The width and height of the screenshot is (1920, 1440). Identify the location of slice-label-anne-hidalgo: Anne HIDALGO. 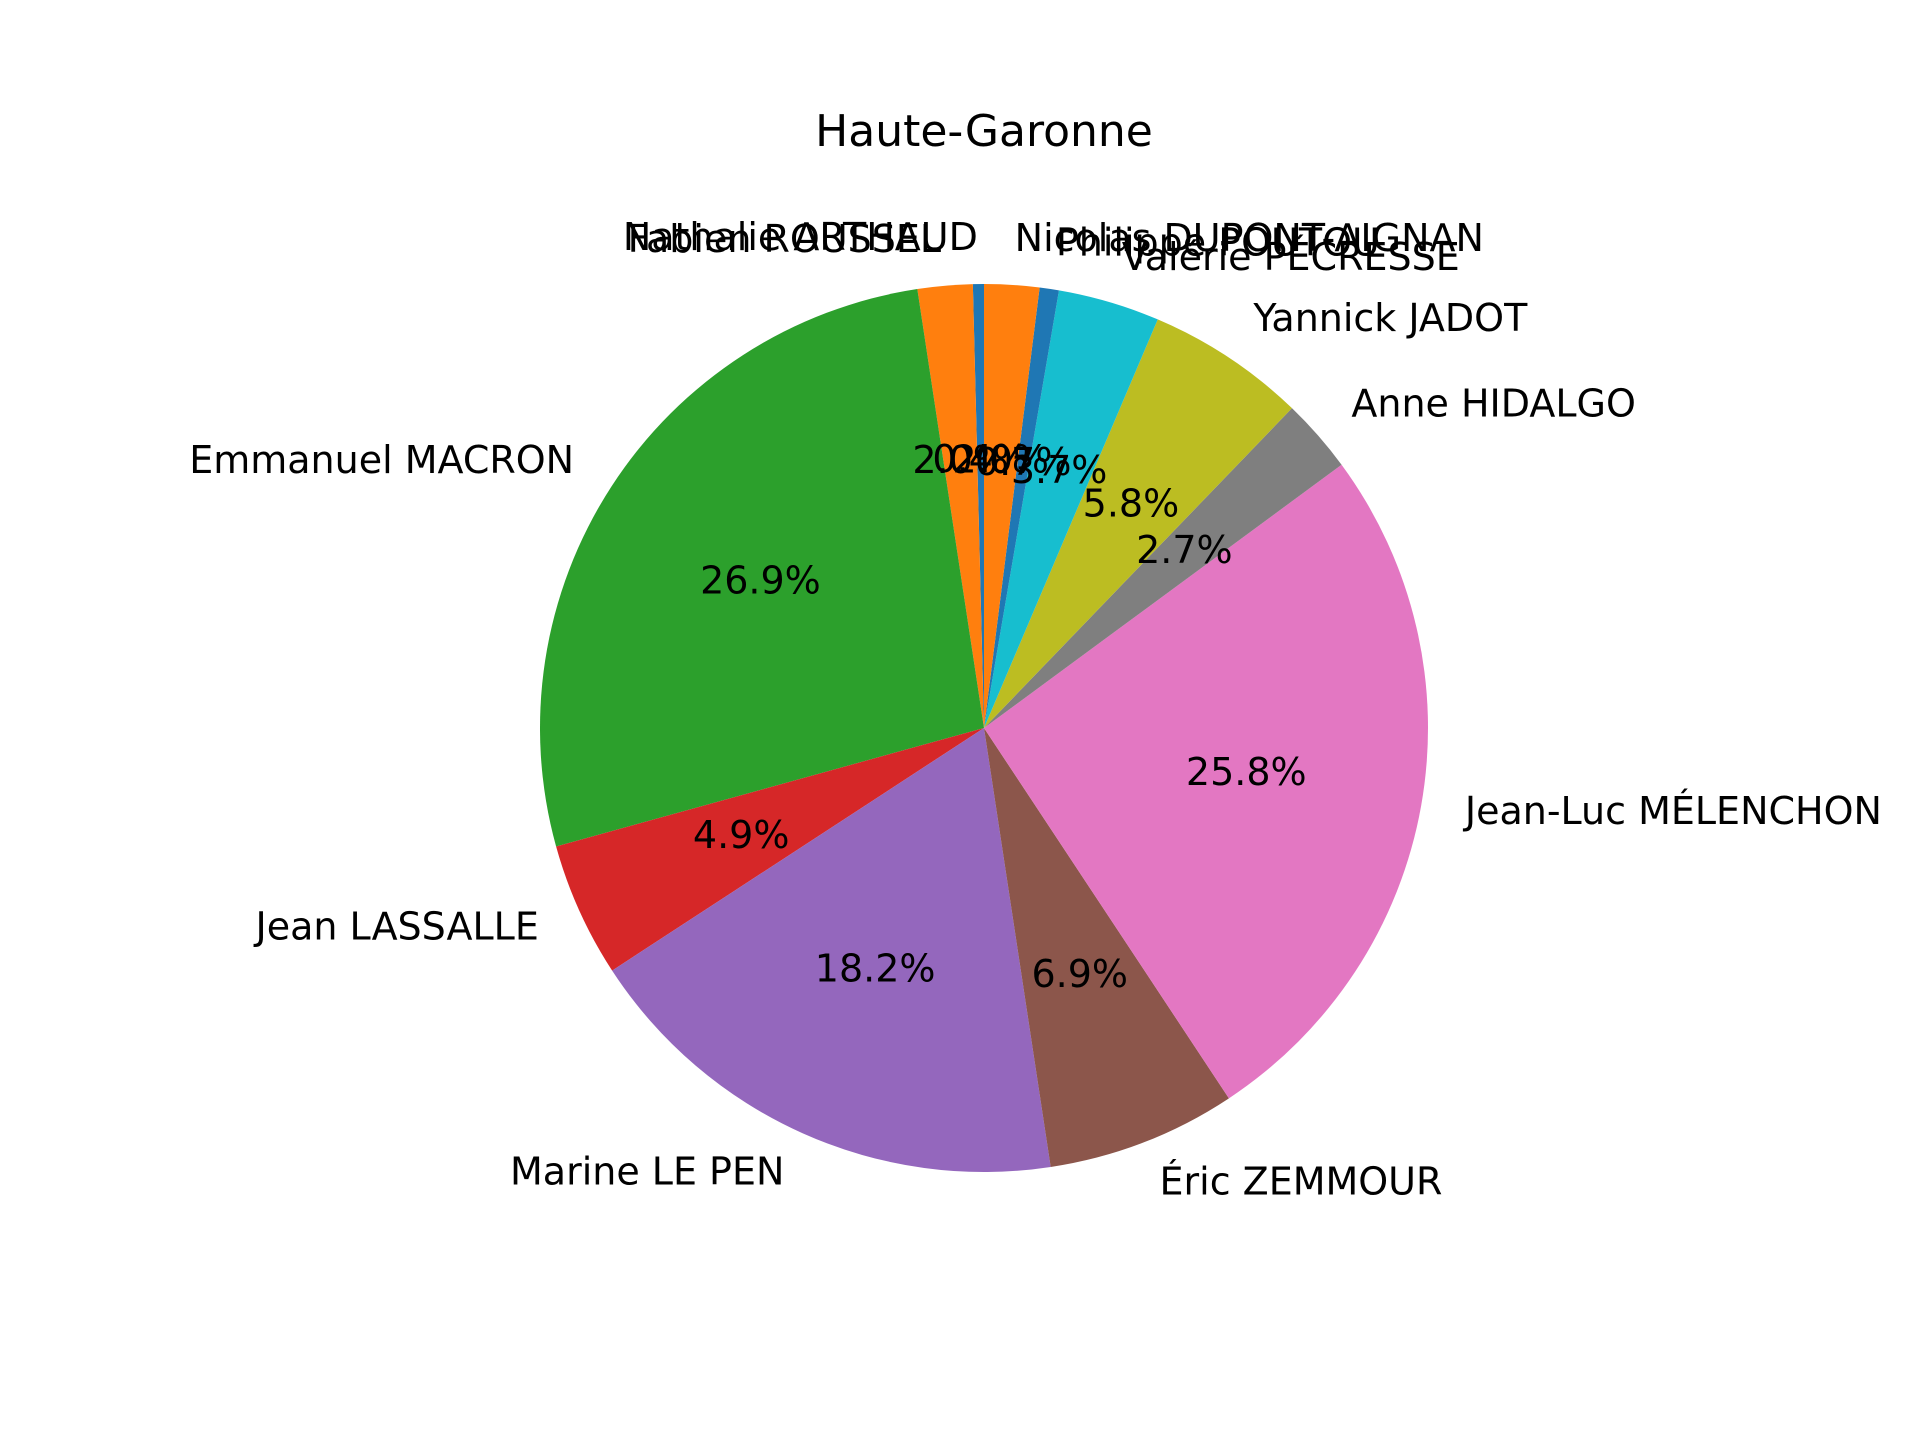
(1493, 404).